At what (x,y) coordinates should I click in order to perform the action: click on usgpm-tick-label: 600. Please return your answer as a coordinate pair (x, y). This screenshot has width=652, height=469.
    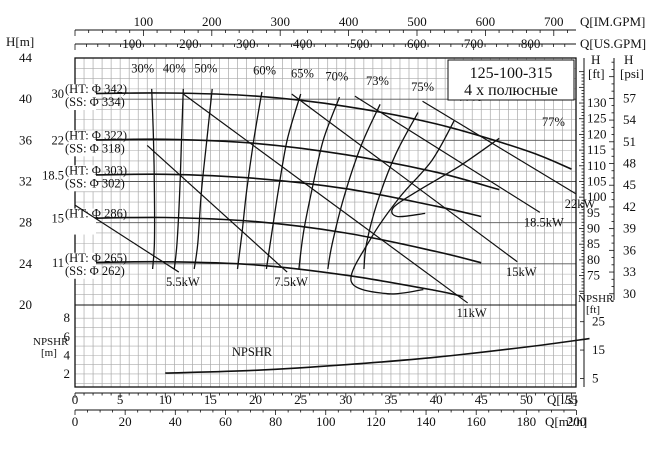
    Looking at the image, I should click on (417, 43).